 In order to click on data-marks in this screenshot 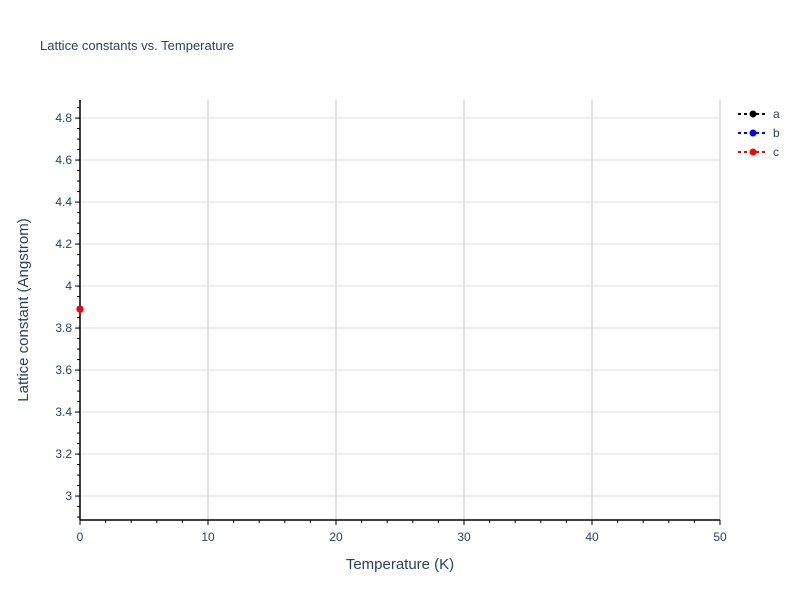, I will do `click(80, 309)`.